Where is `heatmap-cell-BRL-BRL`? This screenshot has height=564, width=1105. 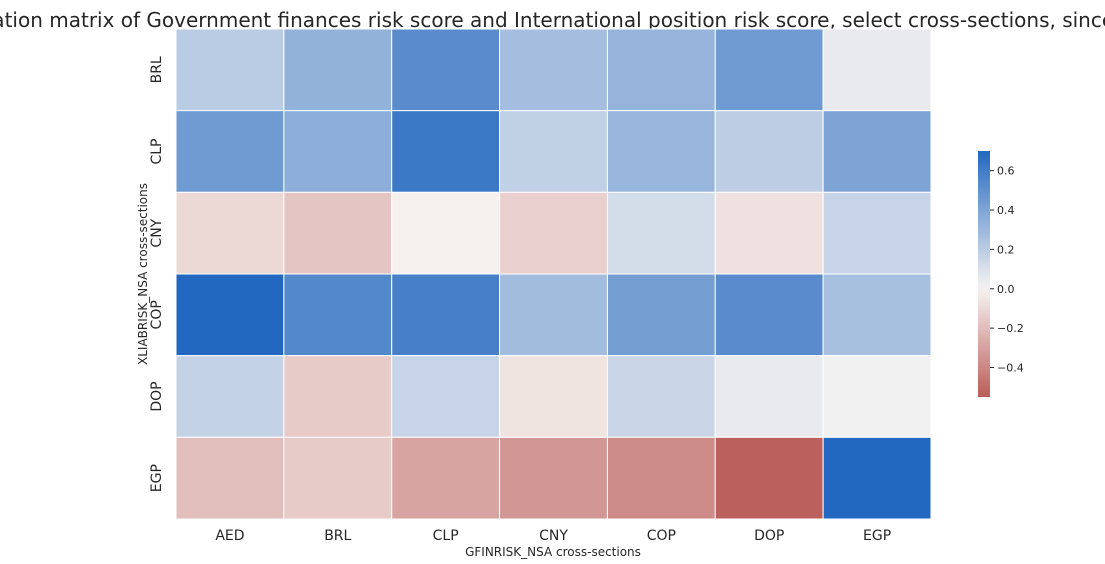
heatmap-cell-BRL-BRL is located at coordinates (338, 70).